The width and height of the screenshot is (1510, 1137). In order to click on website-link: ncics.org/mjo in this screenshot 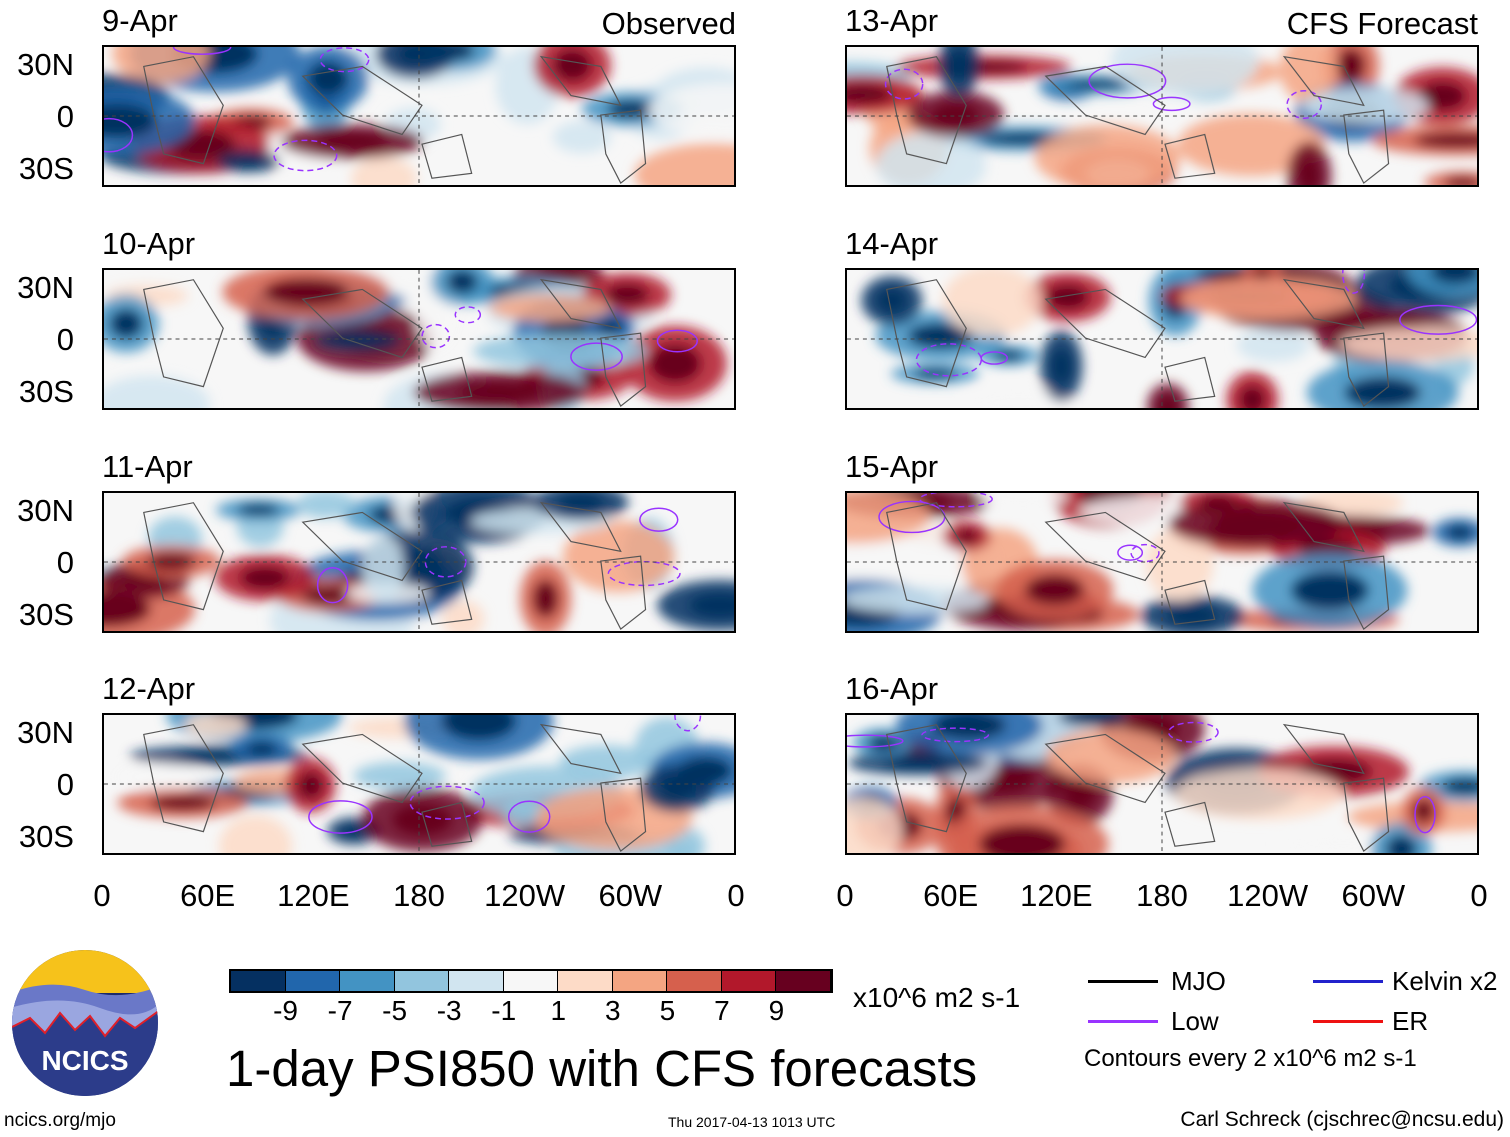, I will do `click(60, 1120)`.